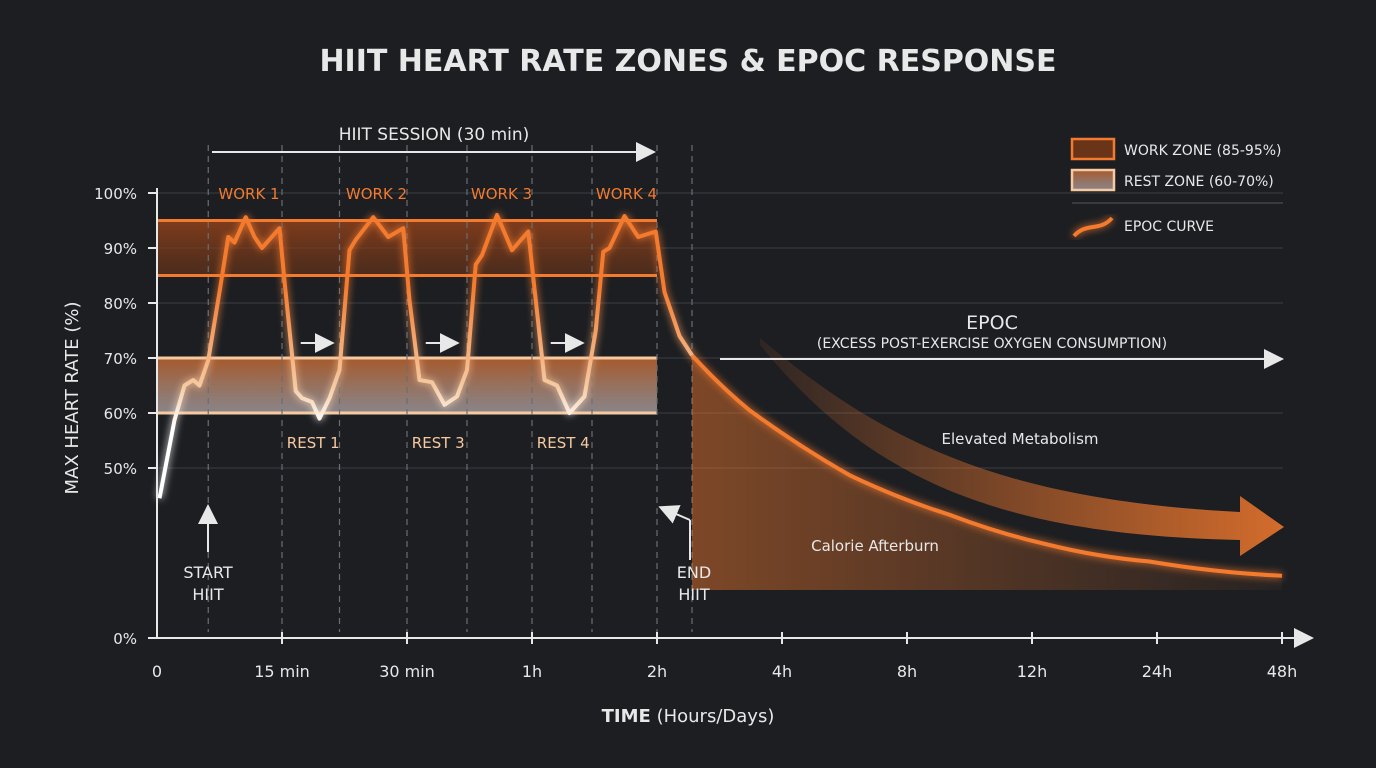 The height and width of the screenshot is (768, 1376). What do you see at coordinates (1157, 671) in the screenshot?
I see `x-tick-label: 24h` at bounding box center [1157, 671].